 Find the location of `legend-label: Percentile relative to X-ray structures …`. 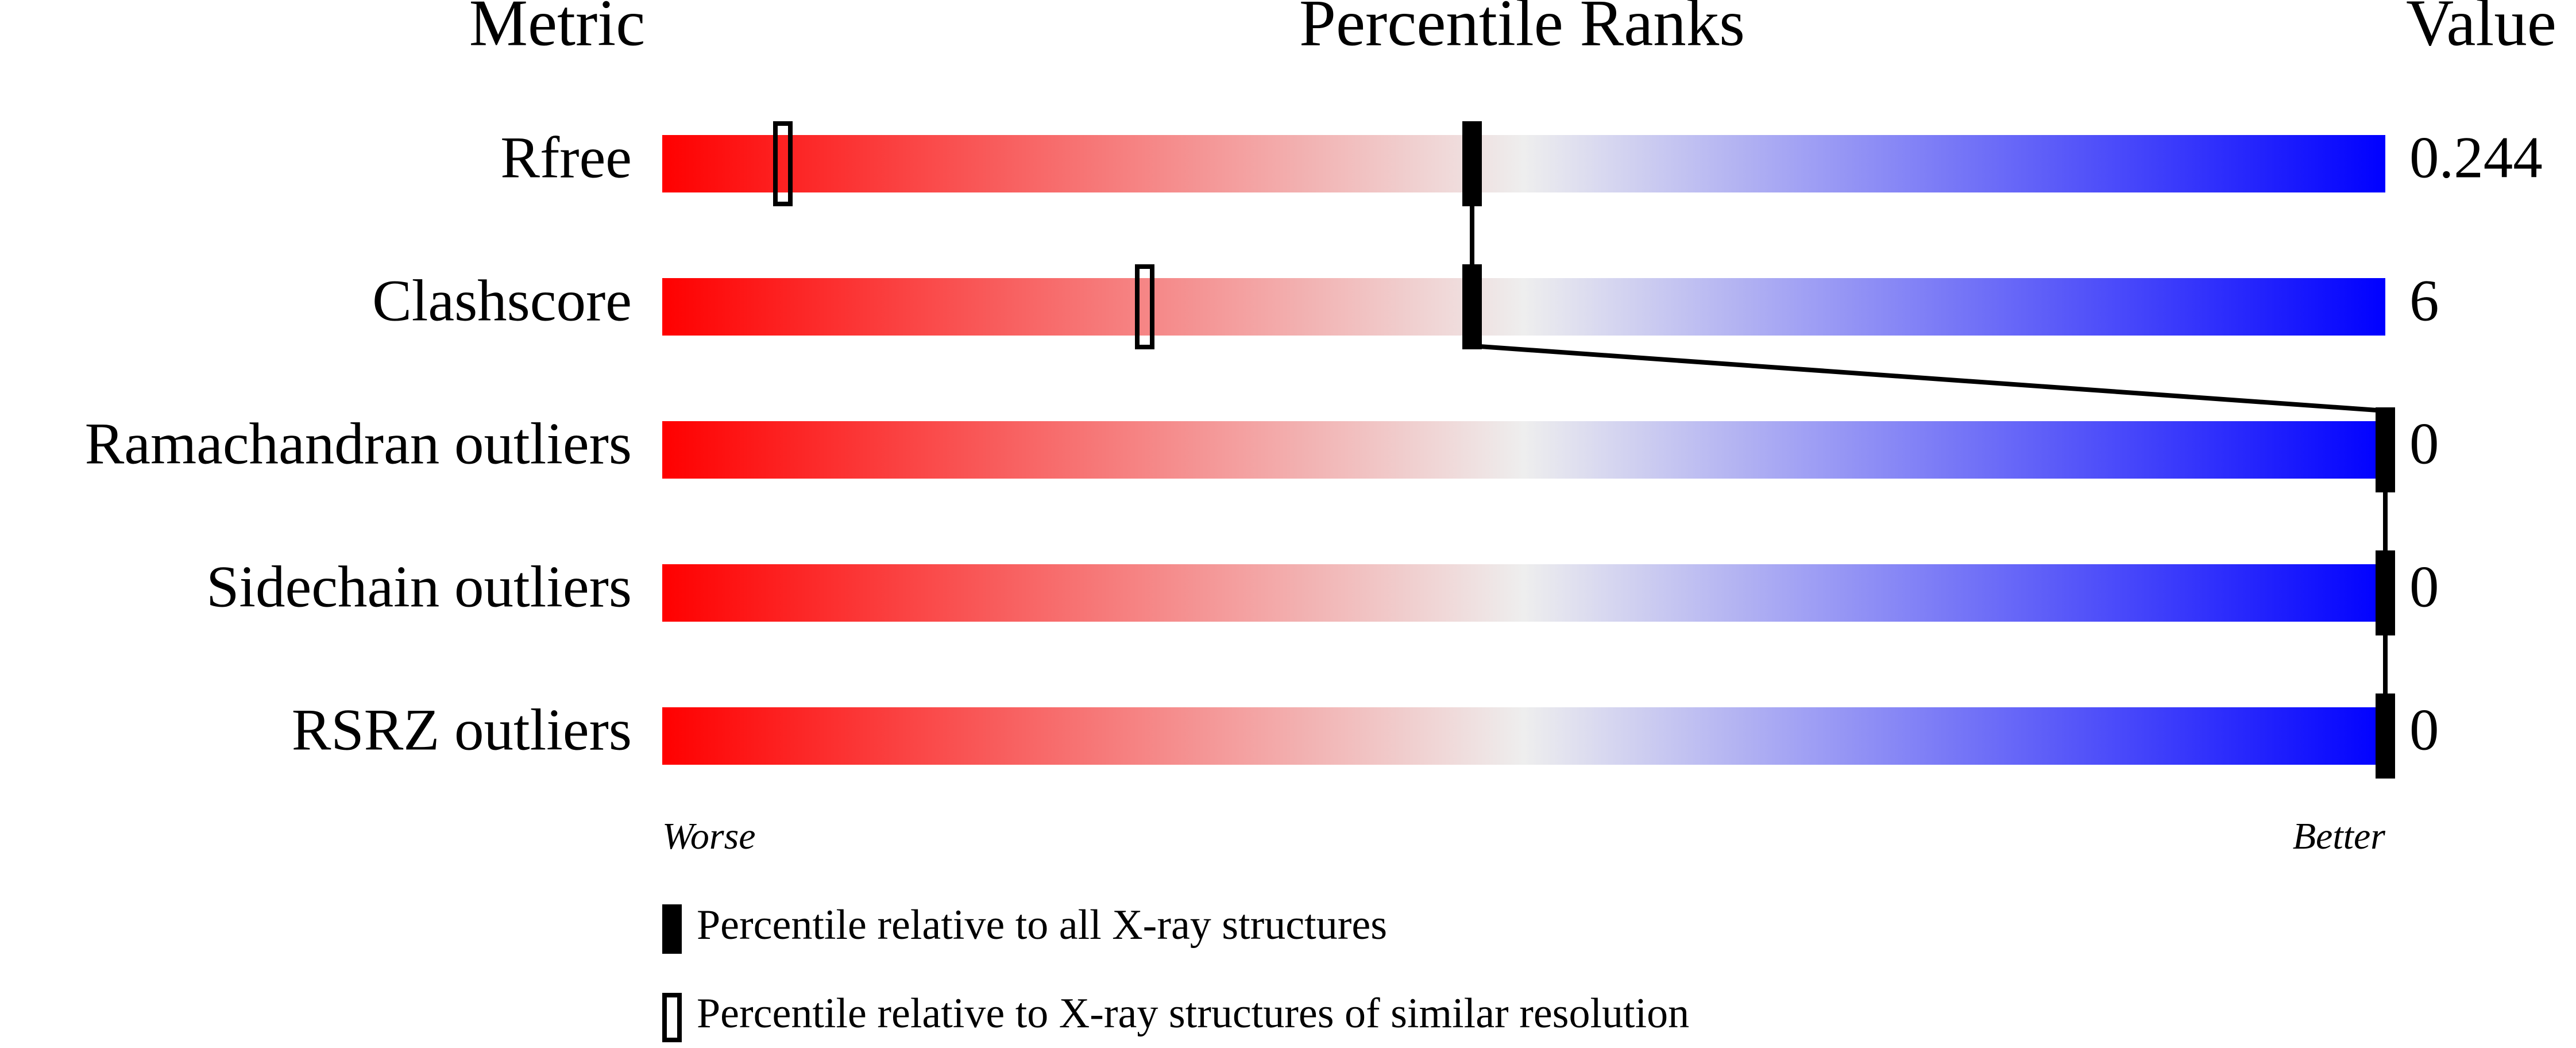

legend-label: Percentile relative to X-ray structures … is located at coordinates (1193, 1014).